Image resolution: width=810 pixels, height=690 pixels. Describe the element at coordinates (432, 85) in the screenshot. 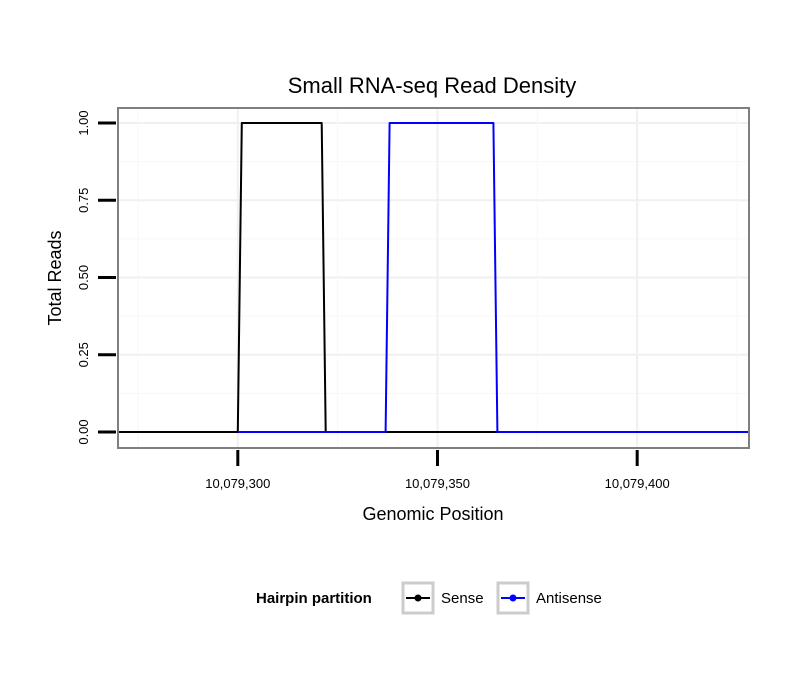

I see `chart-title: Small RNA-seq Read Density` at that location.